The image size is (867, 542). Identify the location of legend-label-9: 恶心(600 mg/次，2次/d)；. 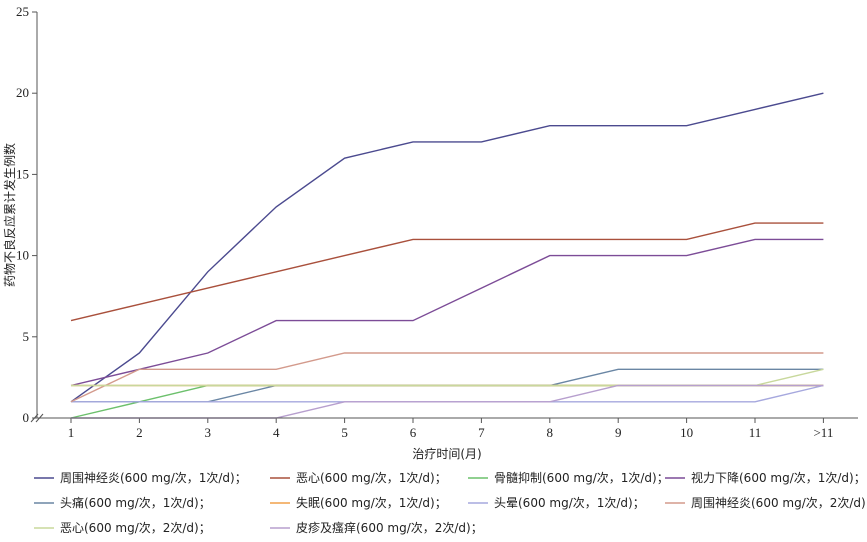
(135, 528).